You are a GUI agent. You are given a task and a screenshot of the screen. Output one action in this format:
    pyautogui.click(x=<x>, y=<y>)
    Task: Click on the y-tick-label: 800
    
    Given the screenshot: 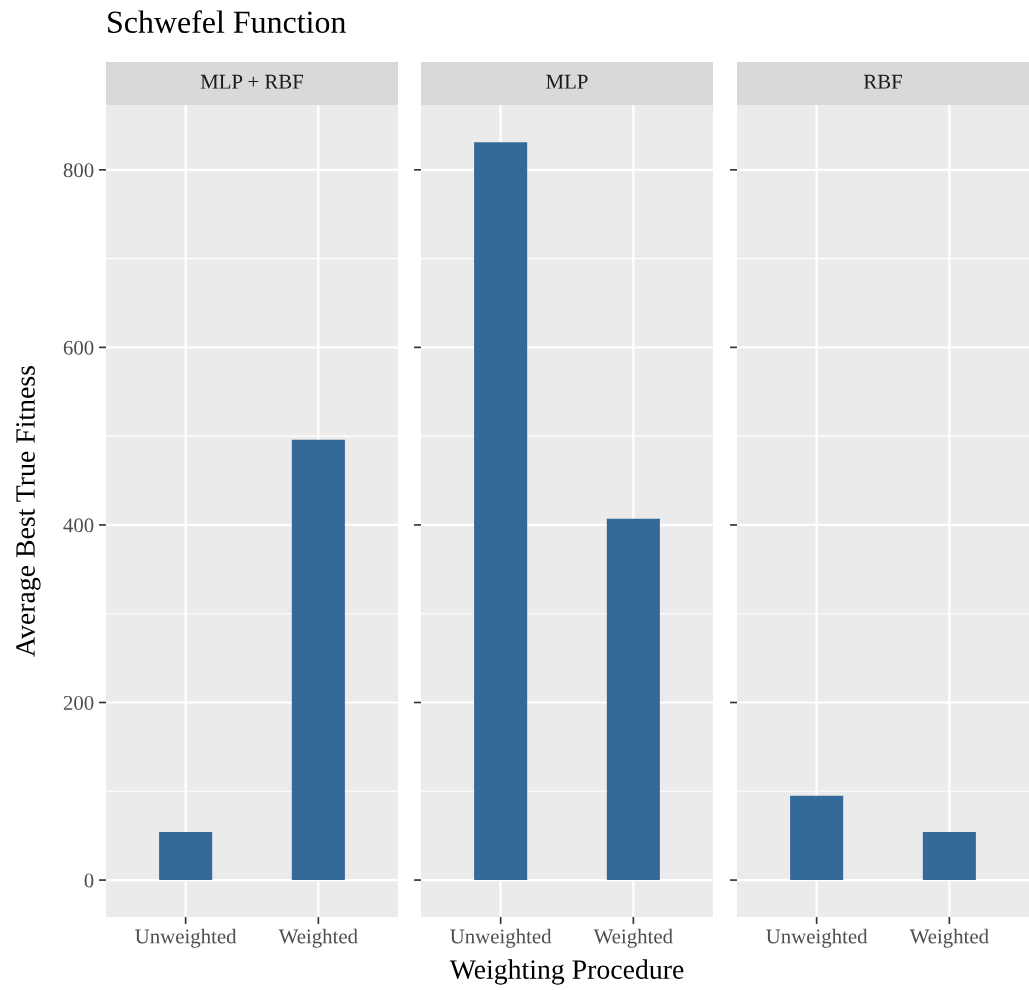 What is the action you would take?
    pyautogui.click(x=78, y=170)
    